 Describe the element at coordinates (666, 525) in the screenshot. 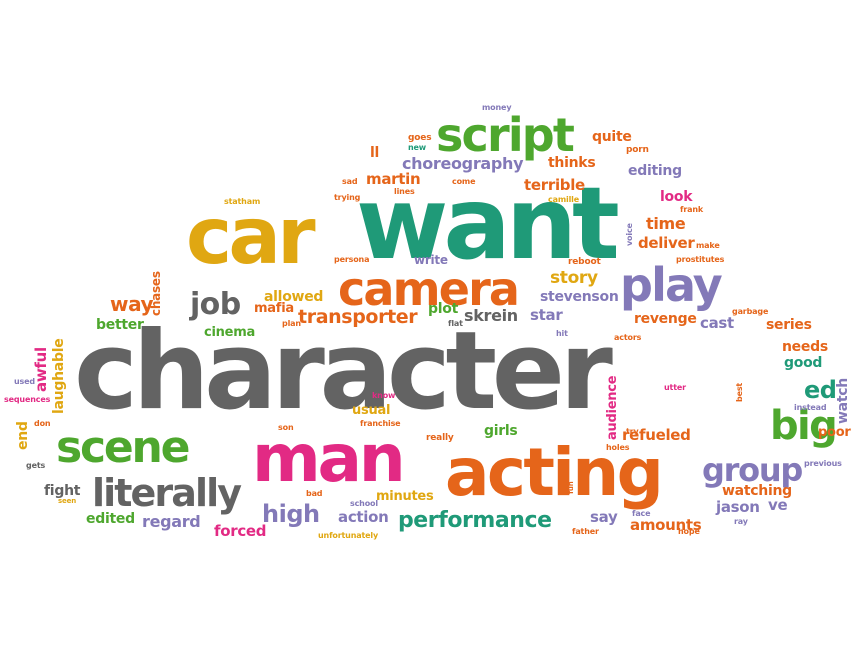

I see `word-amounts: amounts` at that location.